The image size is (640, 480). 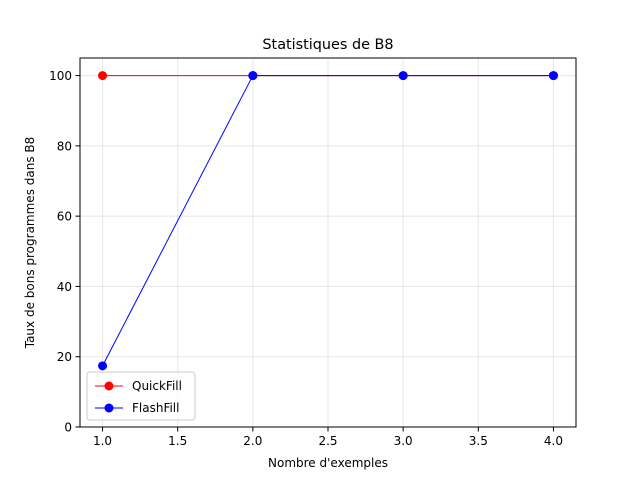 I want to click on legend: QuickFill FlashFill, so click(x=141, y=396).